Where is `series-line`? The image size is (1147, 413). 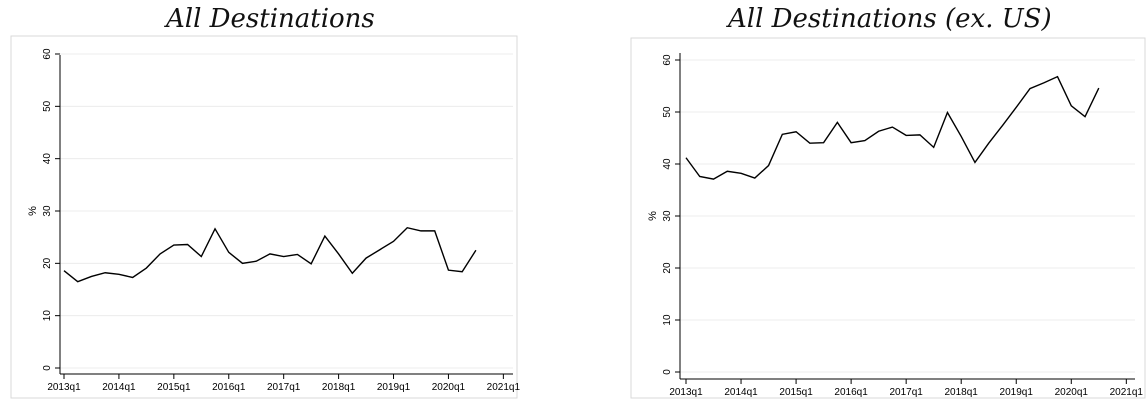
series-line is located at coordinates (270, 254).